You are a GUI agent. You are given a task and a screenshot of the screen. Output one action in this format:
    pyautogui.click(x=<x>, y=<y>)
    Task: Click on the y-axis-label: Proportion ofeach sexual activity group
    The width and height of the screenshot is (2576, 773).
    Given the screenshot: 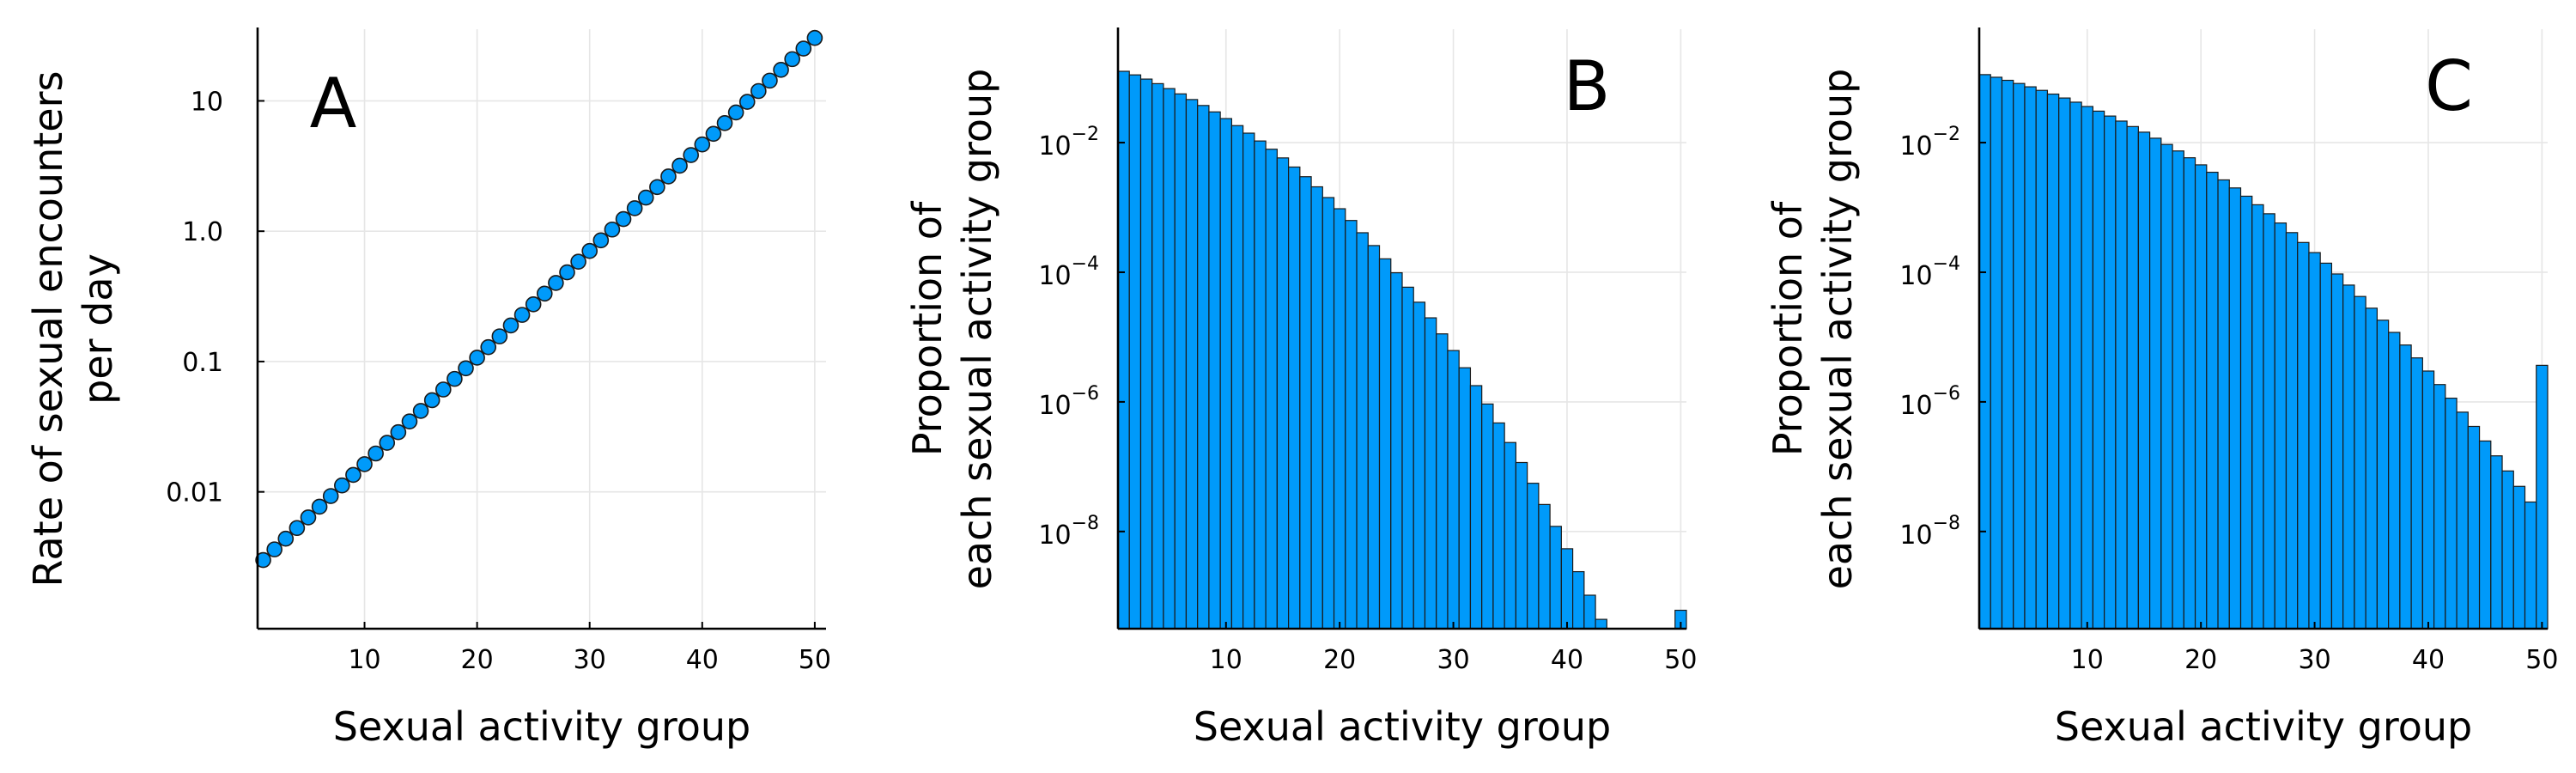 What is the action you would take?
    pyautogui.click(x=952, y=329)
    